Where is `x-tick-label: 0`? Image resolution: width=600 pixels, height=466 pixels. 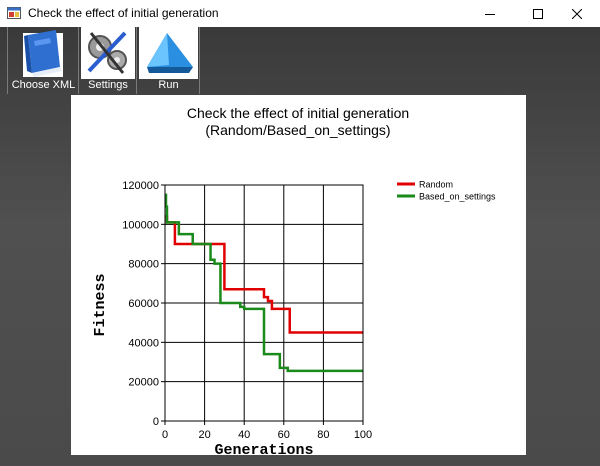
x-tick-label: 0 is located at coordinates (165, 435).